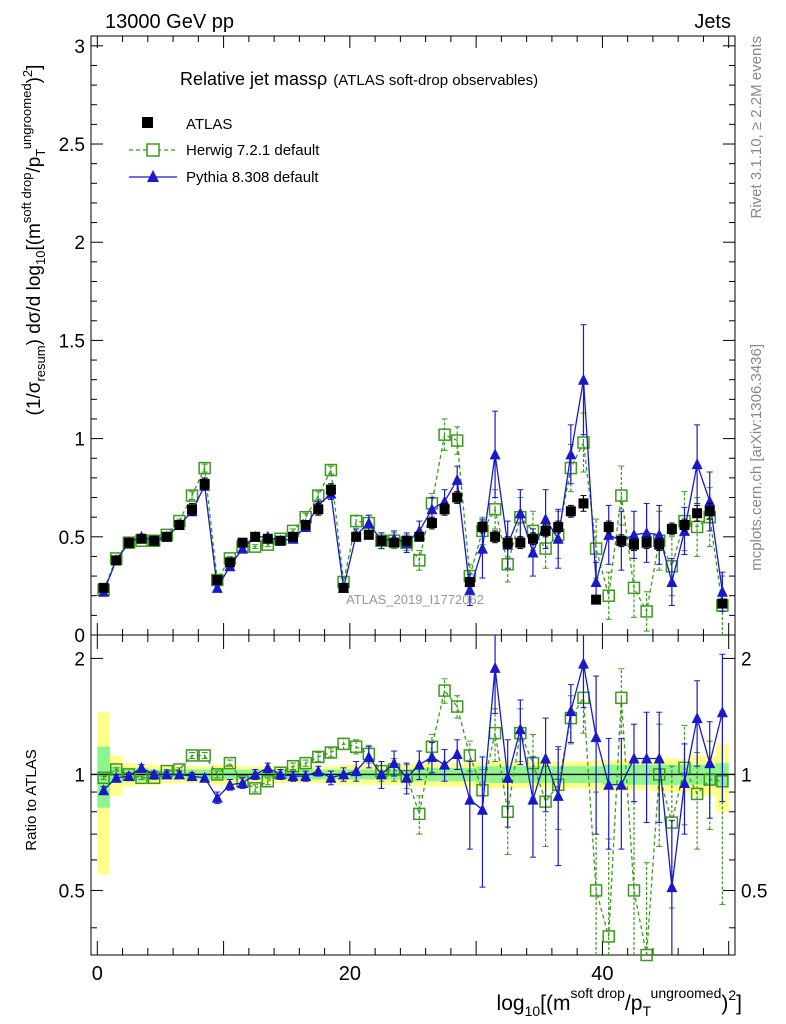 This screenshot has height=1024, width=786. What do you see at coordinates (79, 243) in the screenshot?
I see `main-y-tick-label: 2` at bounding box center [79, 243].